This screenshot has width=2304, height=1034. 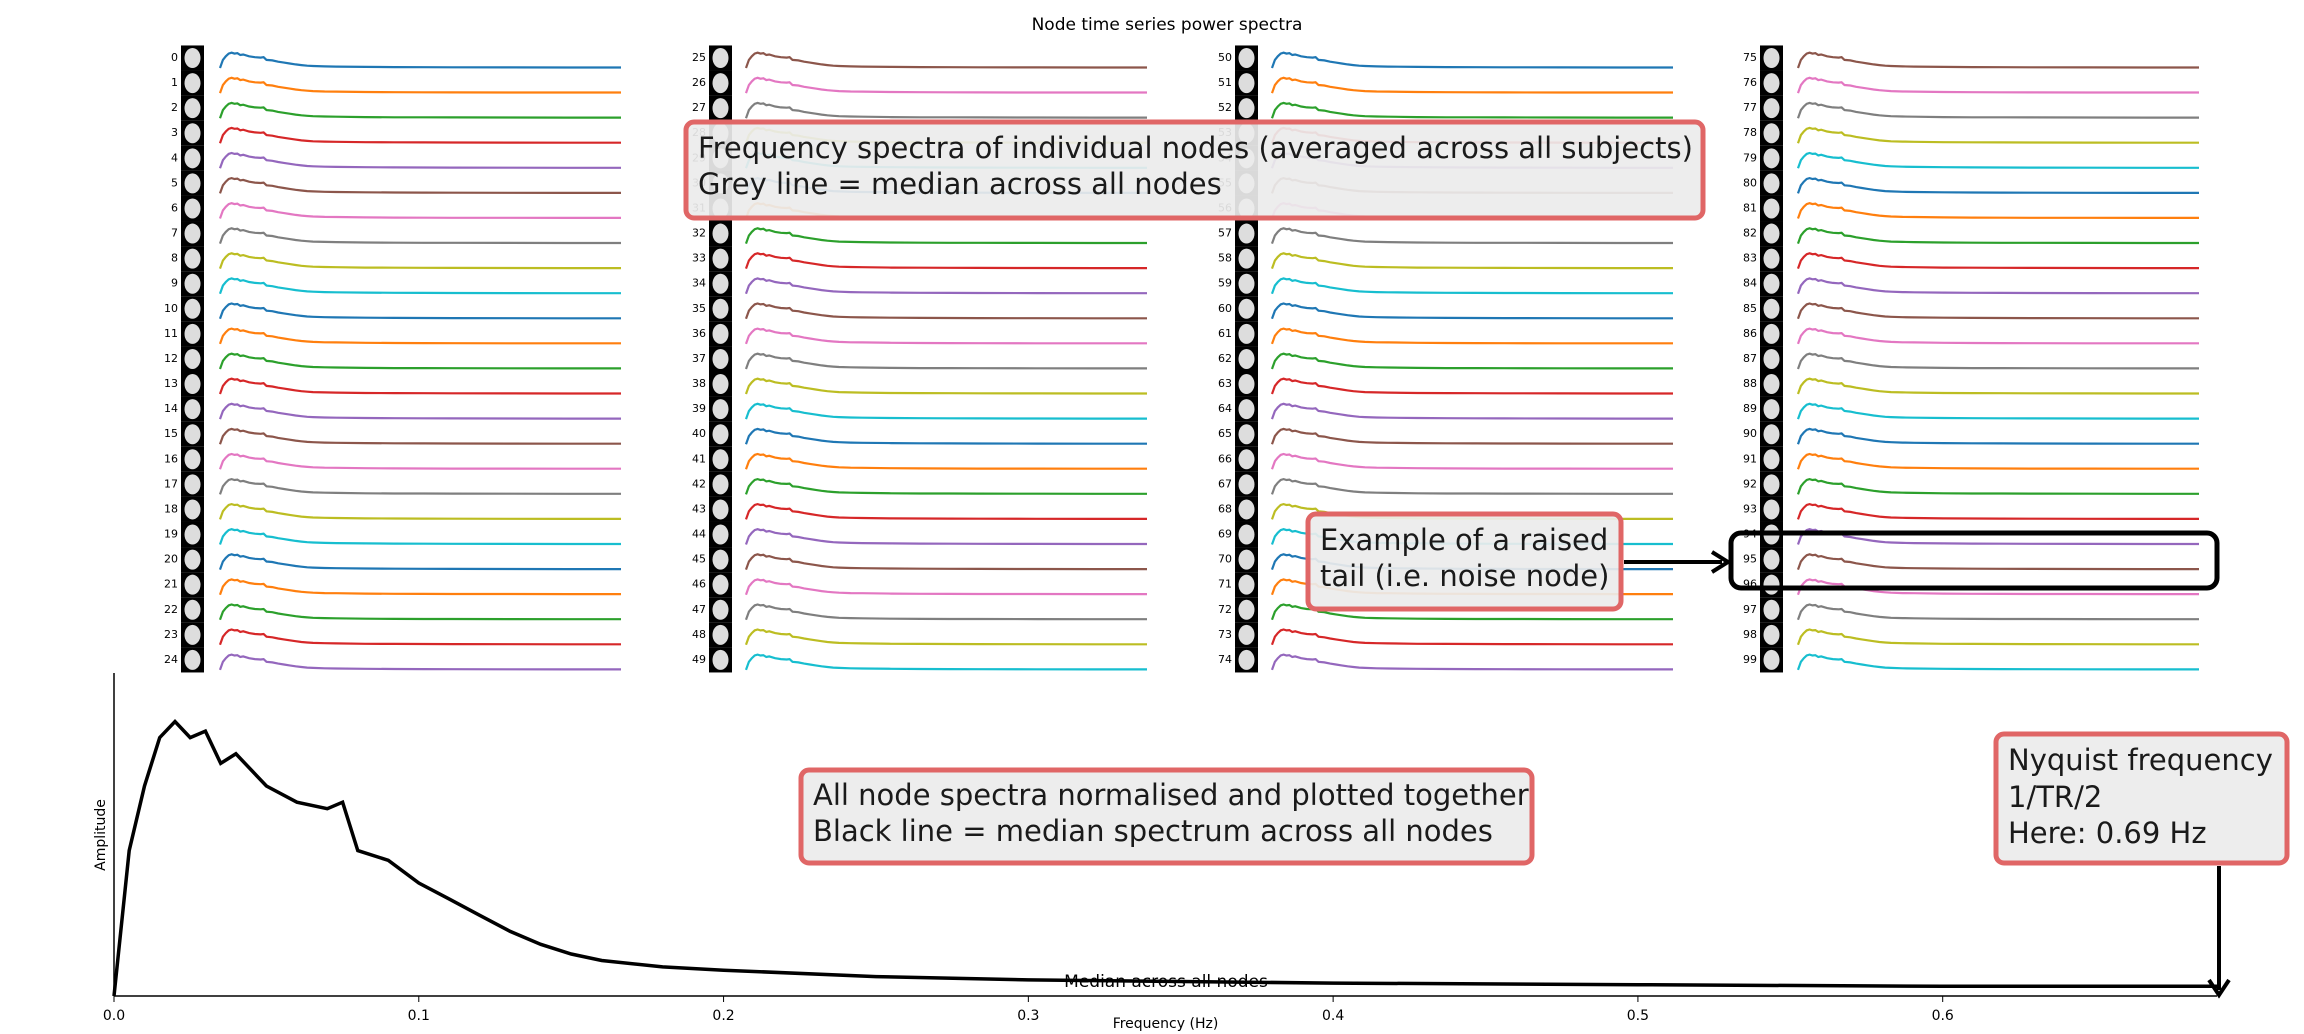 I want to click on node-label: 7, so click(x=174, y=233).